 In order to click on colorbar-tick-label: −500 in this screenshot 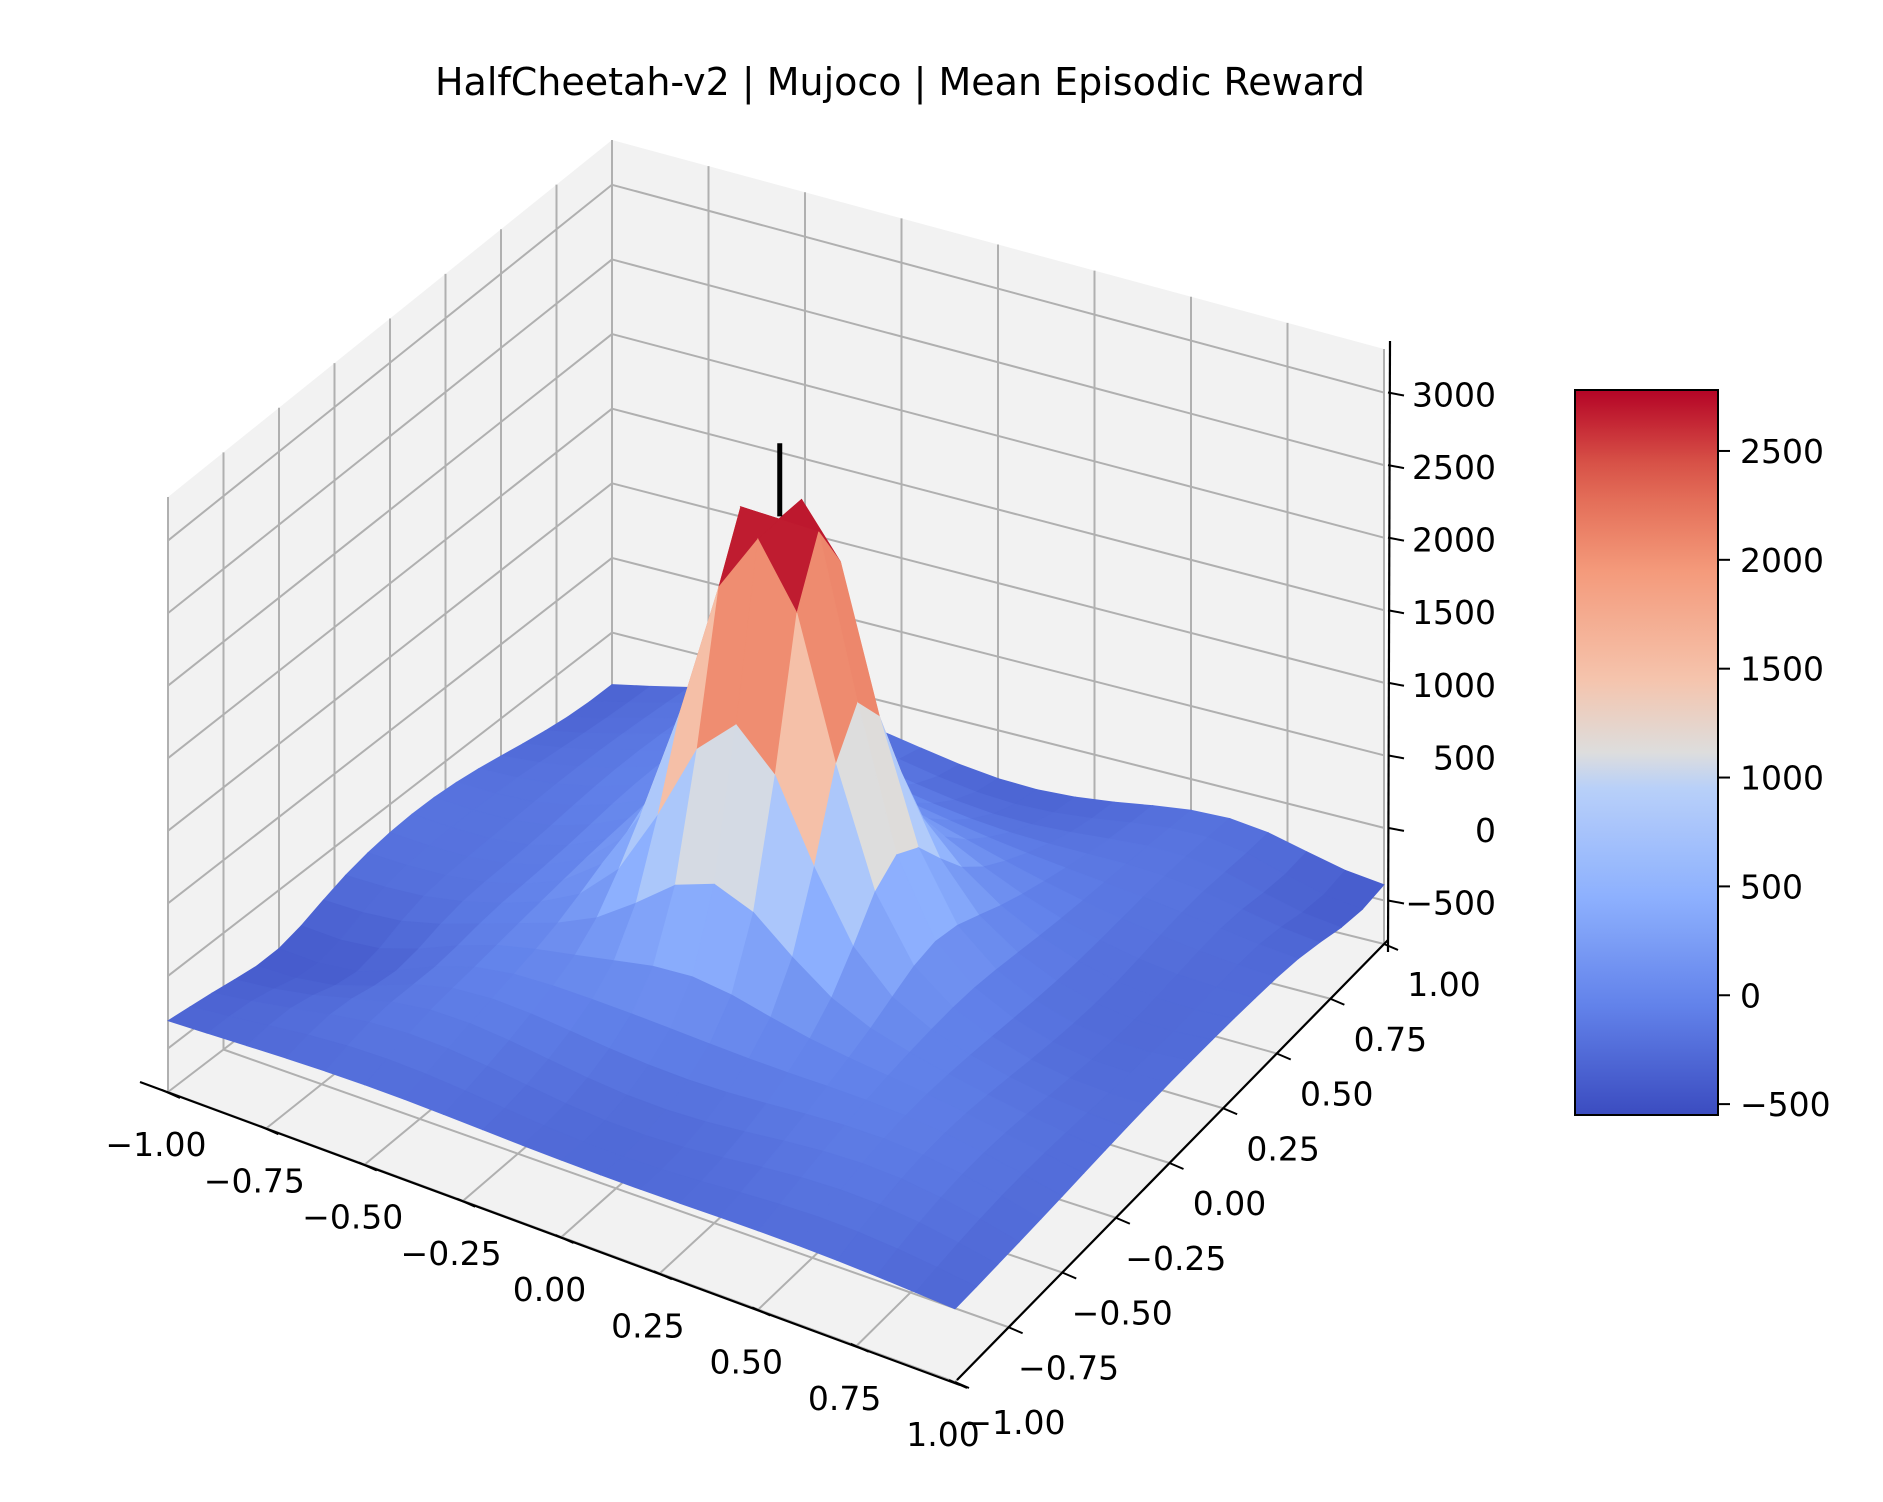, I will do `click(1785, 1104)`.